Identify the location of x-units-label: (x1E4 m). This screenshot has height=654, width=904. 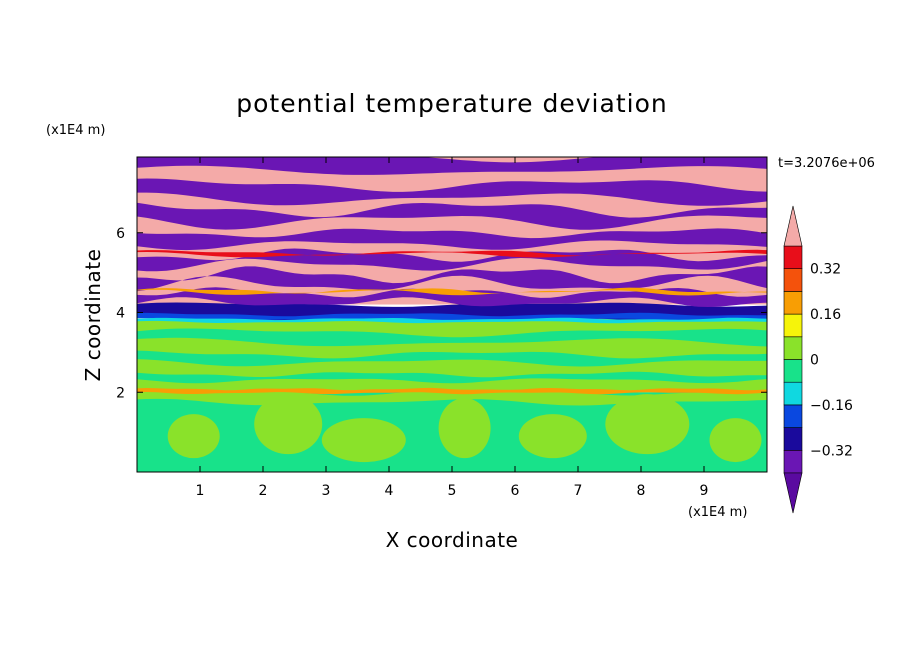
(717, 512).